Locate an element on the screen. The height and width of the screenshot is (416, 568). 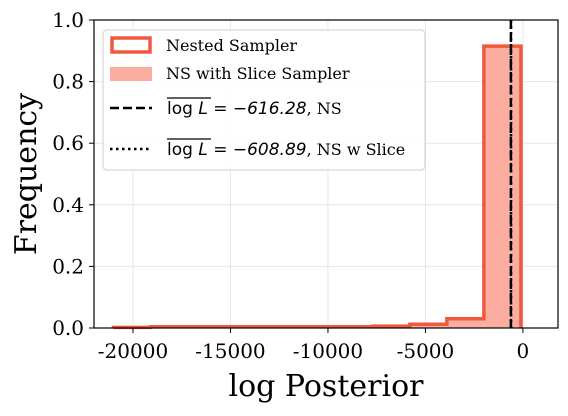
y-tick-label: 0.6 is located at coordinates (68, 143).